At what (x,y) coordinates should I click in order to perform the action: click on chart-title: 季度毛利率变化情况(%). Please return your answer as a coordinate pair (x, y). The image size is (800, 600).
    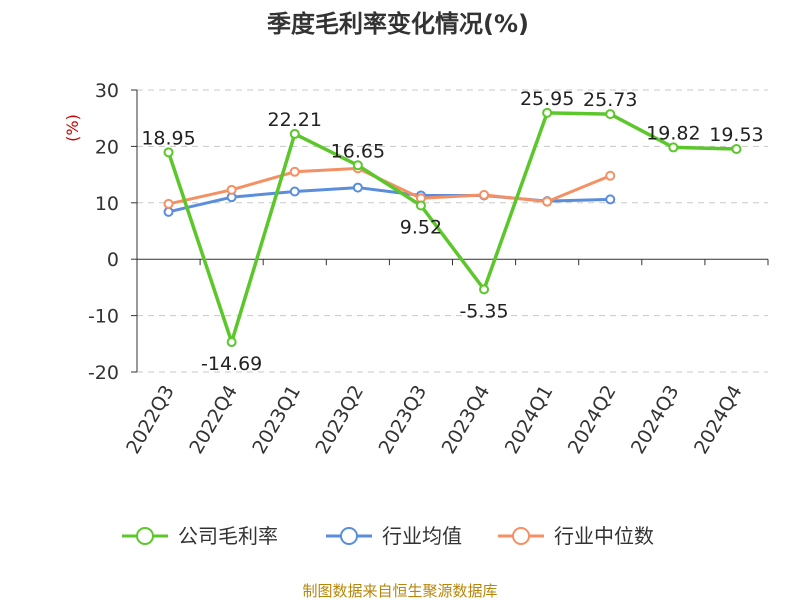
    Looking at the image, I should click on (398, 24).